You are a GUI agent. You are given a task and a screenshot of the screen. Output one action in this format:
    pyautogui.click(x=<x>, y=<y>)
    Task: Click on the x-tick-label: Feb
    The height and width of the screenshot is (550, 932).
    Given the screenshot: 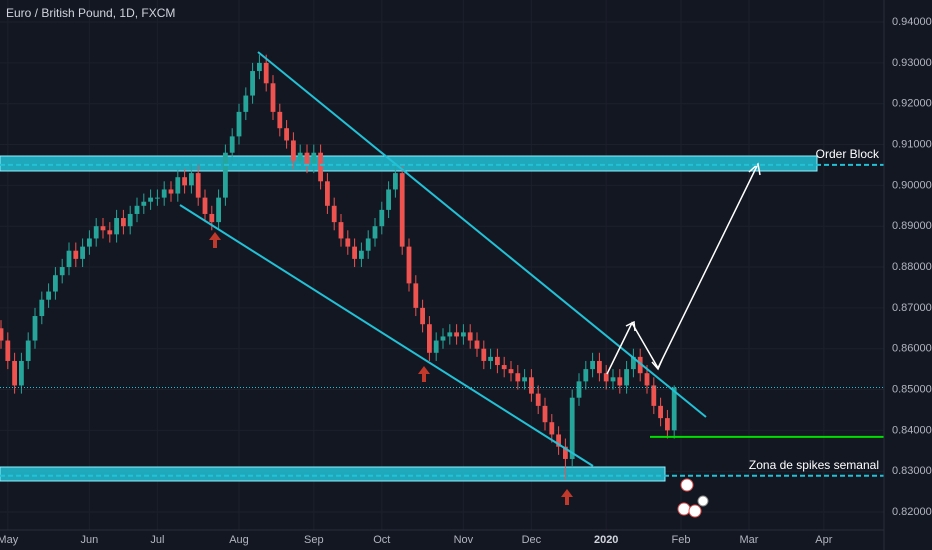 What is the action you would take?
    pyautogui.click(x=681, y=540)
    